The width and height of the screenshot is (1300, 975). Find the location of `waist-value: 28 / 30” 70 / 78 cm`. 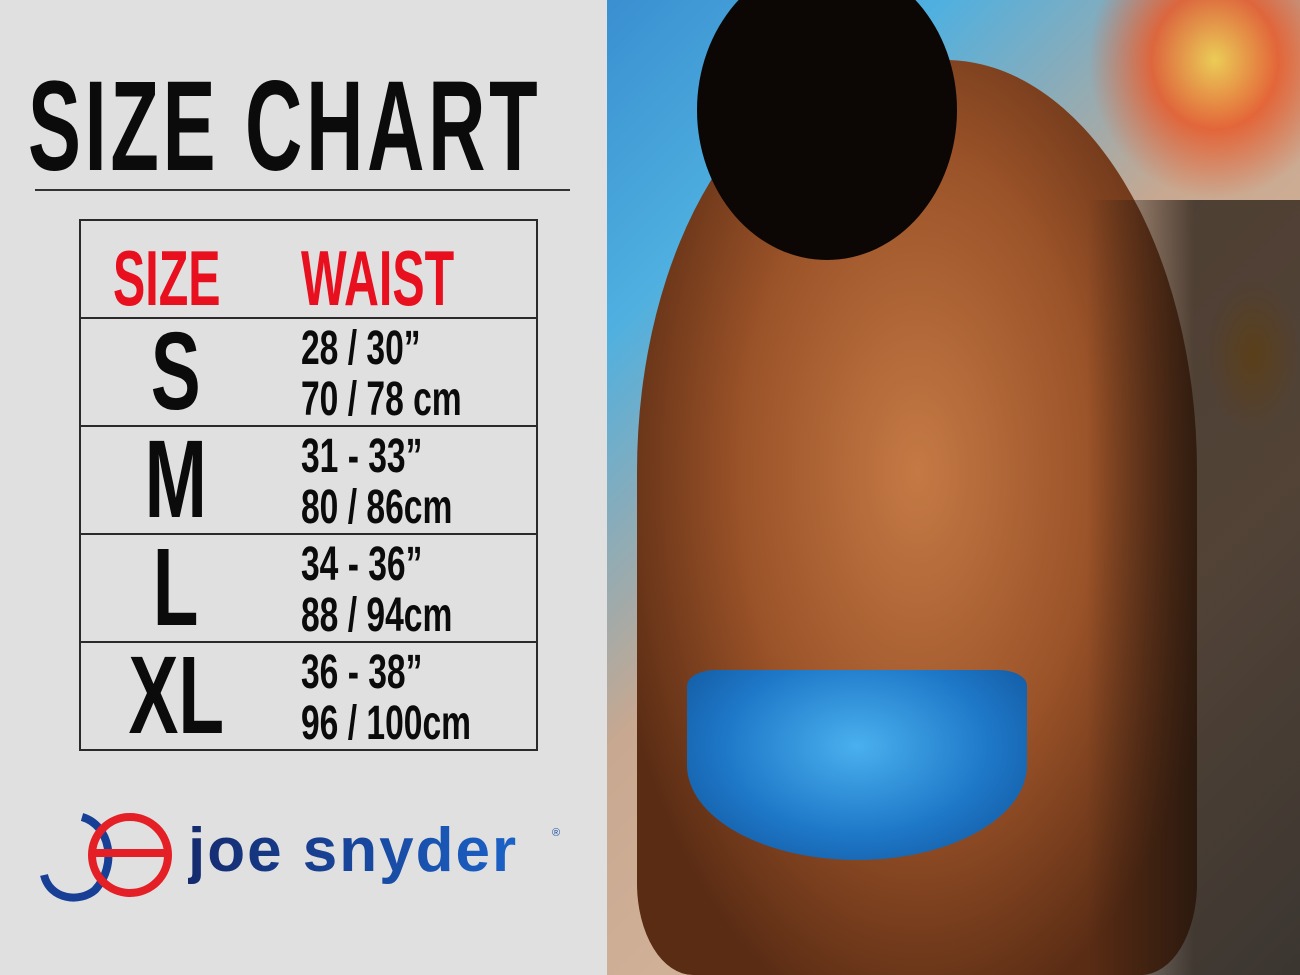

waist-value: 28 / 30” 70 / 78 cm is located at coordinates (381, 374).